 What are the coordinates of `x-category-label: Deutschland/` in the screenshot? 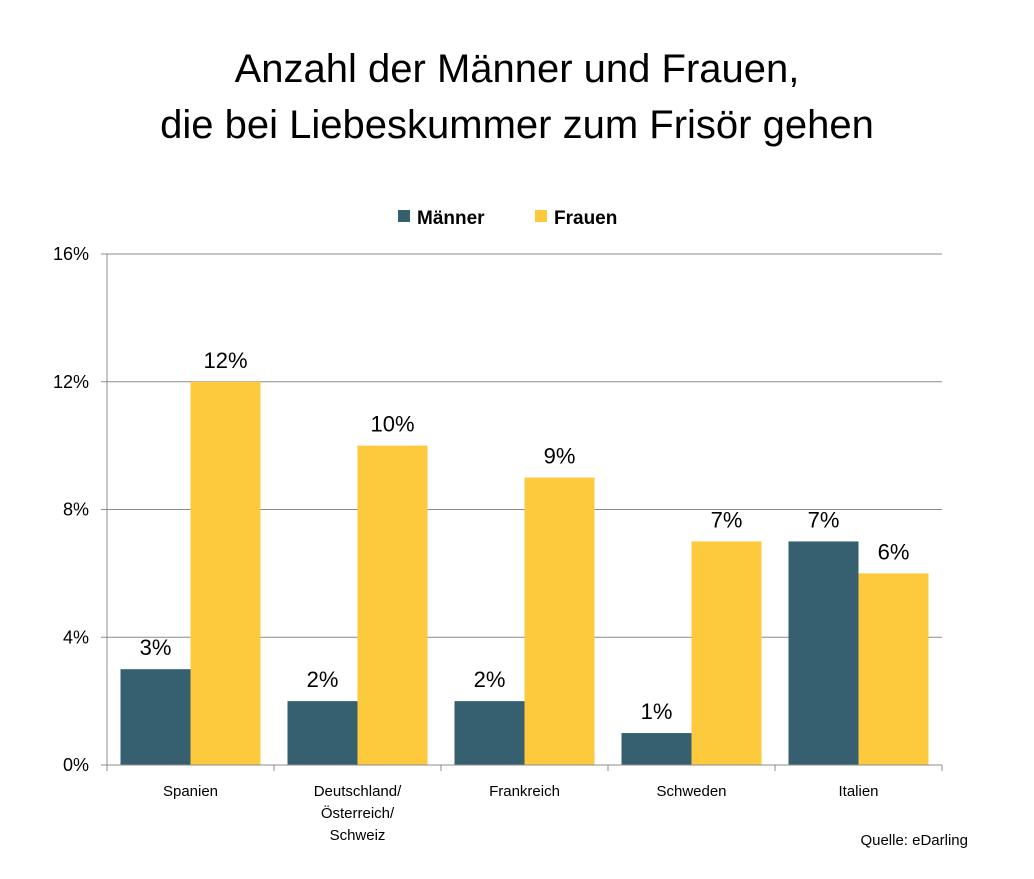 It's located at (358, 791).